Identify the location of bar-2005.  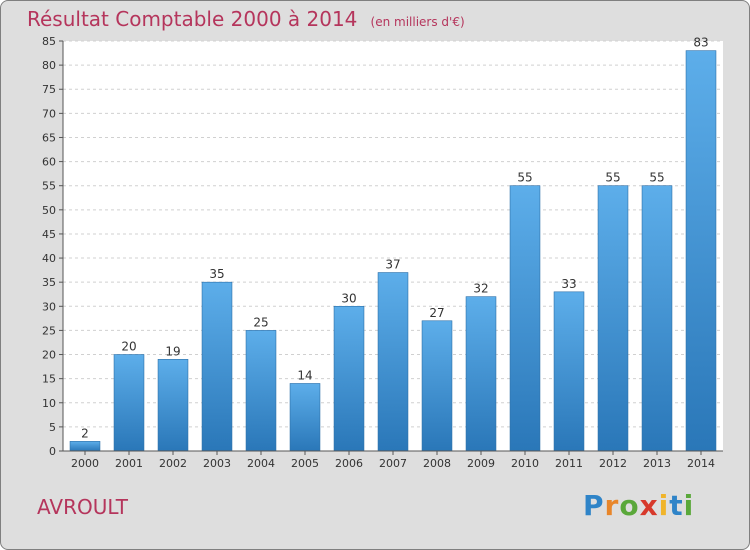
(305, 417).